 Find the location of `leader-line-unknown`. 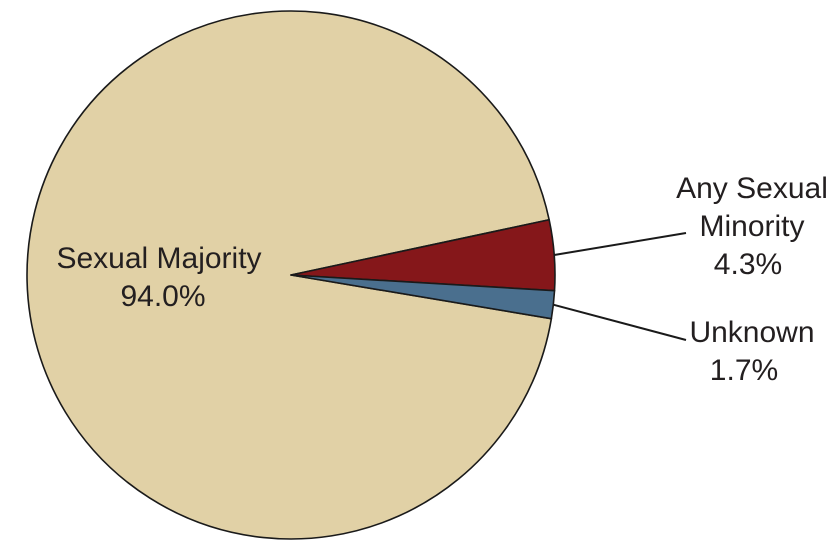

leader-line-unknown is located at coordinates (620, 322).